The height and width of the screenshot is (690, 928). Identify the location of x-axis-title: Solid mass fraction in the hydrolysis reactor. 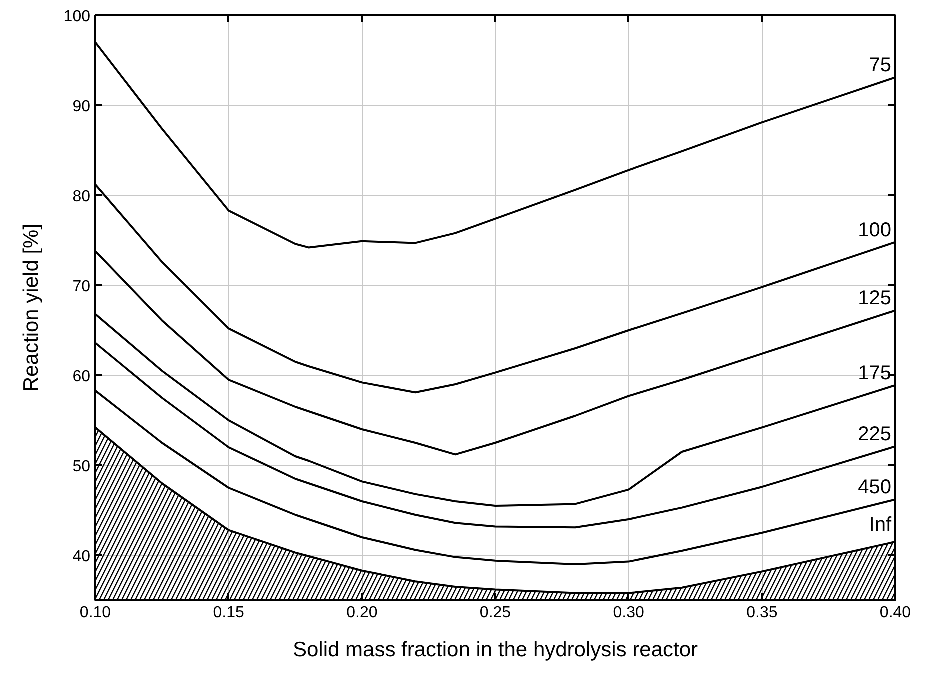
(495, 650).